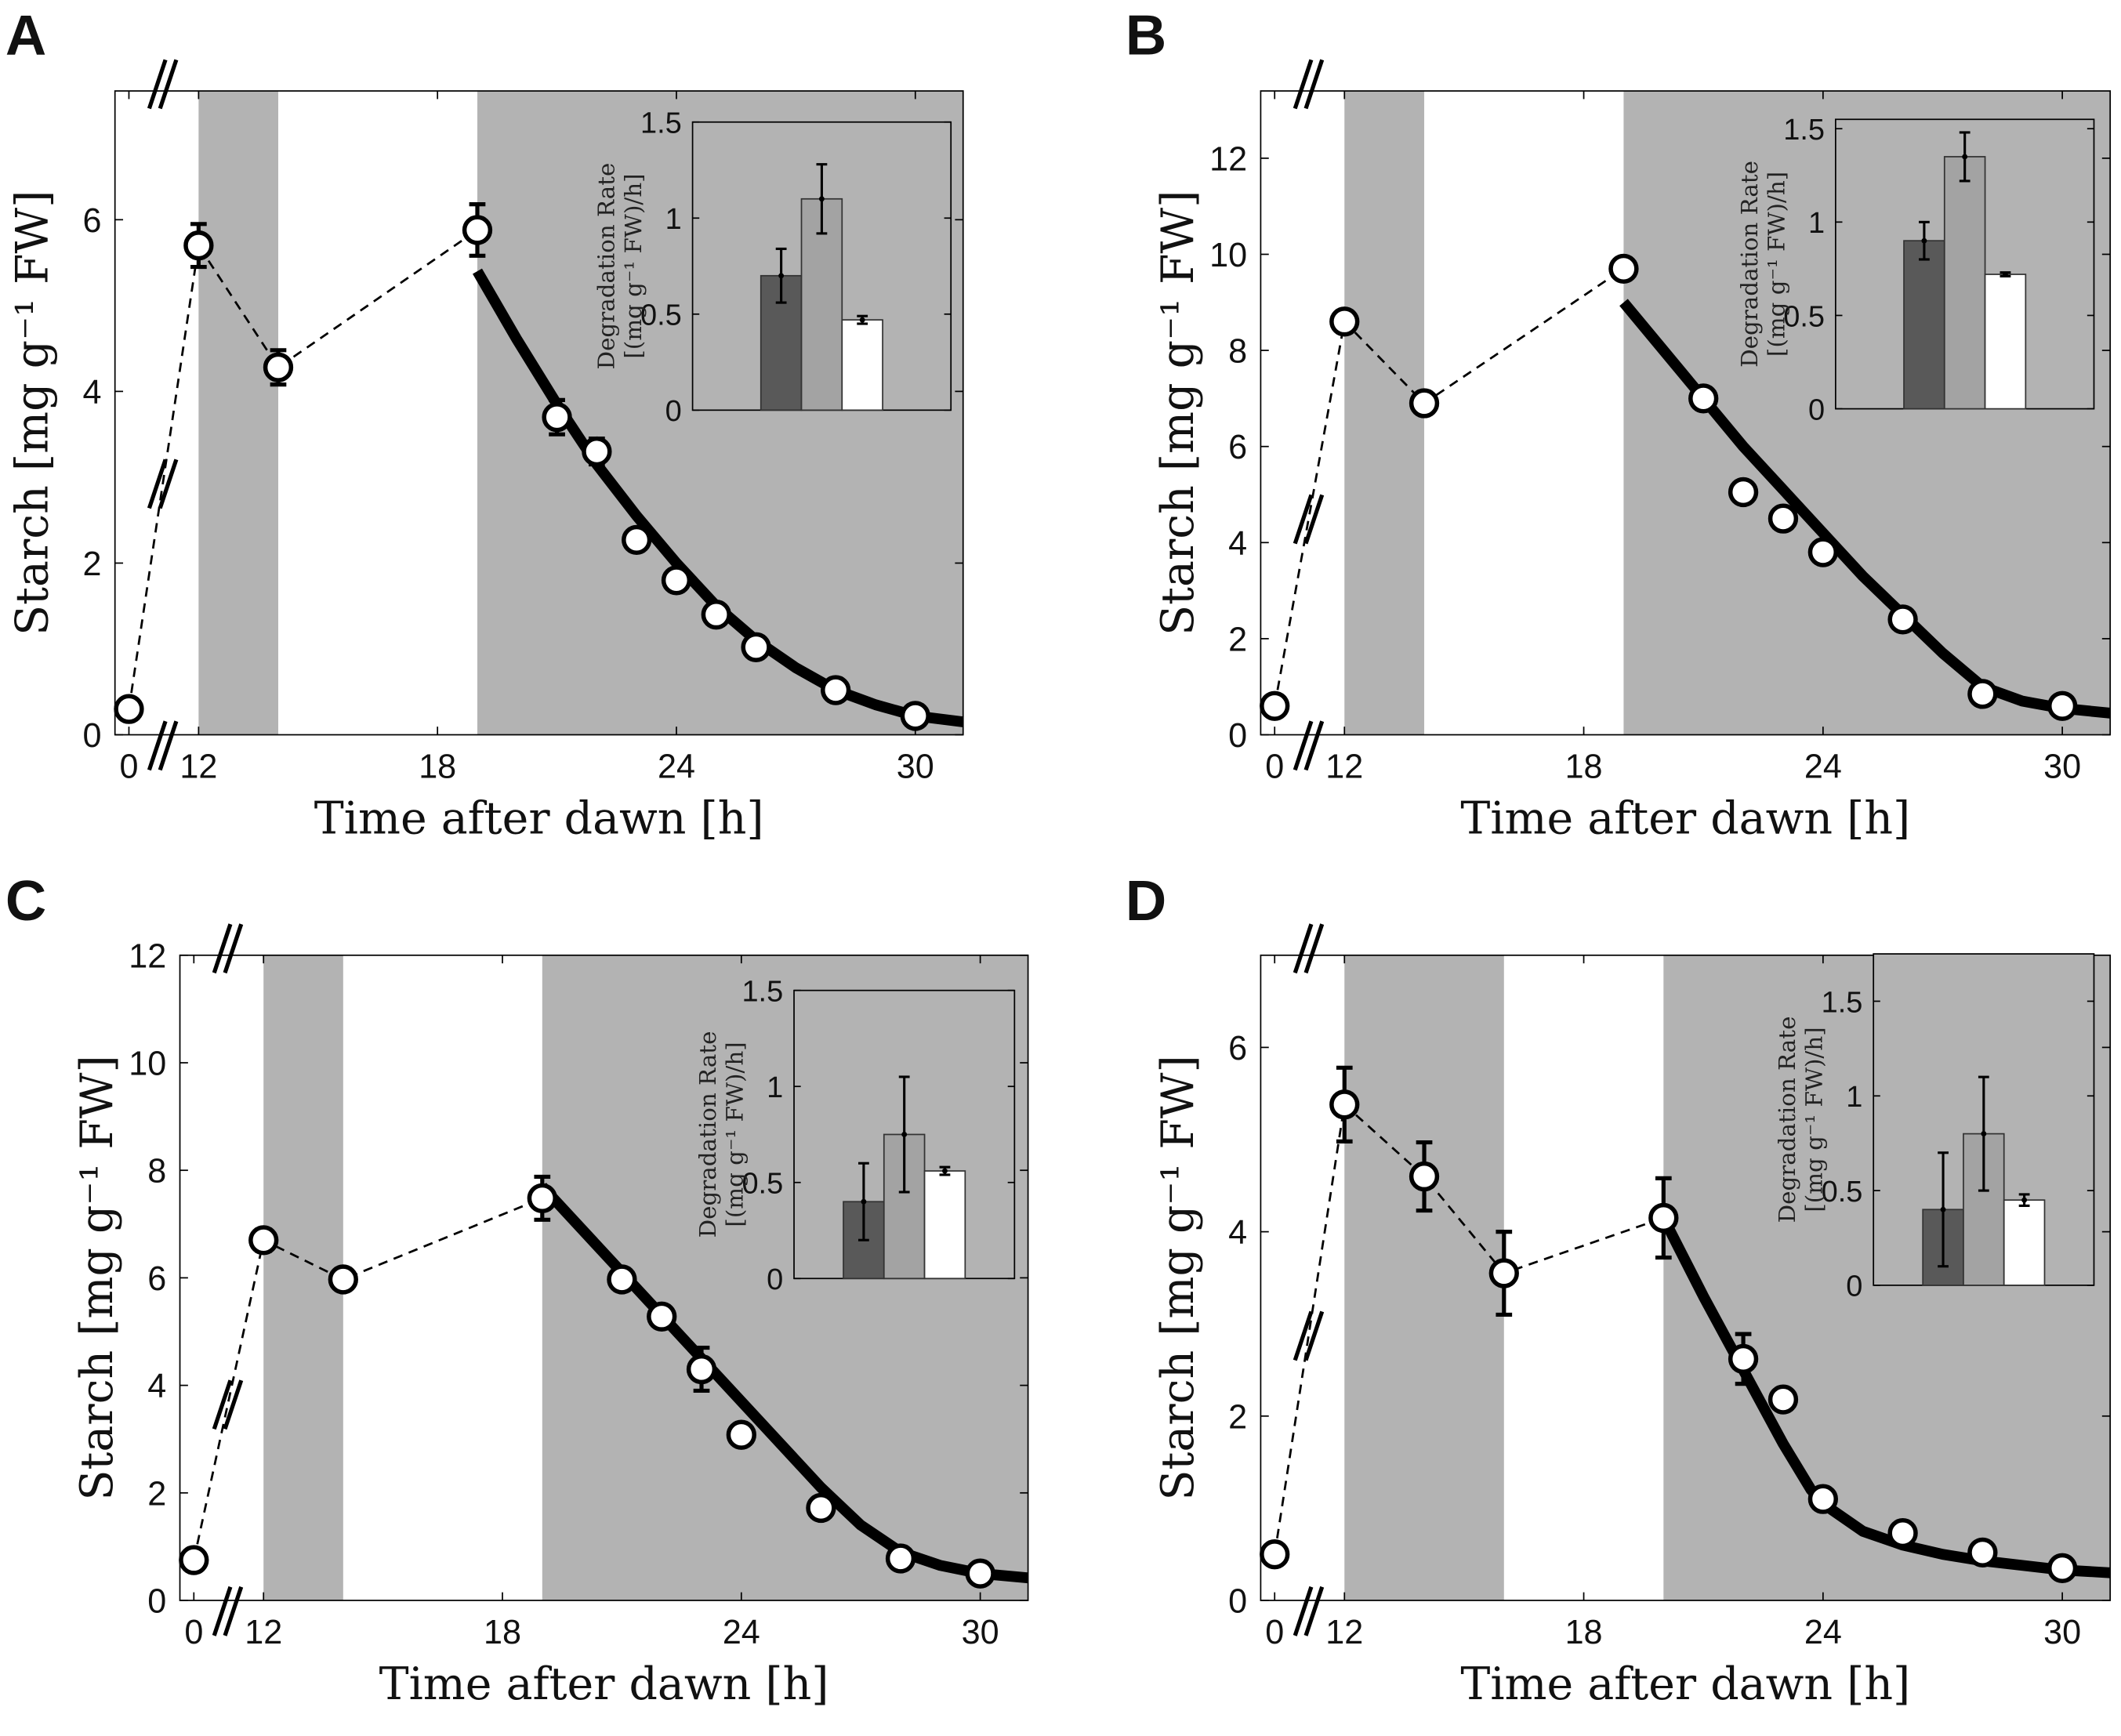  What do you see at coordinates (92, 736) in the screenshot?
I see `y-tick-label: 0` at bounding box center [92, 736].